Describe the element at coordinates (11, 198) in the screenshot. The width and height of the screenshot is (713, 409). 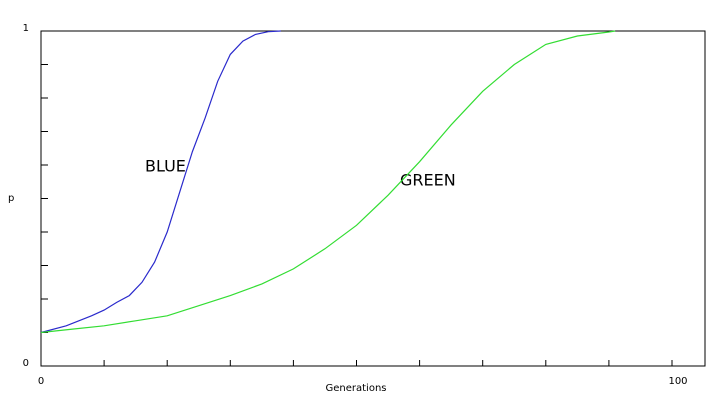
I see `y-axis-label: p` at that location.